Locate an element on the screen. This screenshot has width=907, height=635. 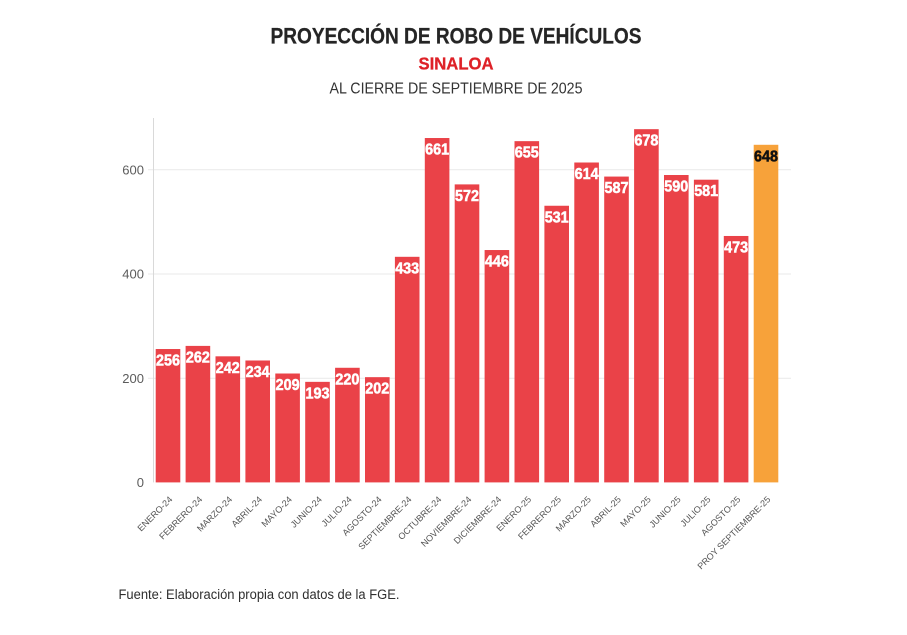
svg-text: 531 is located at coordinates (557, 217).